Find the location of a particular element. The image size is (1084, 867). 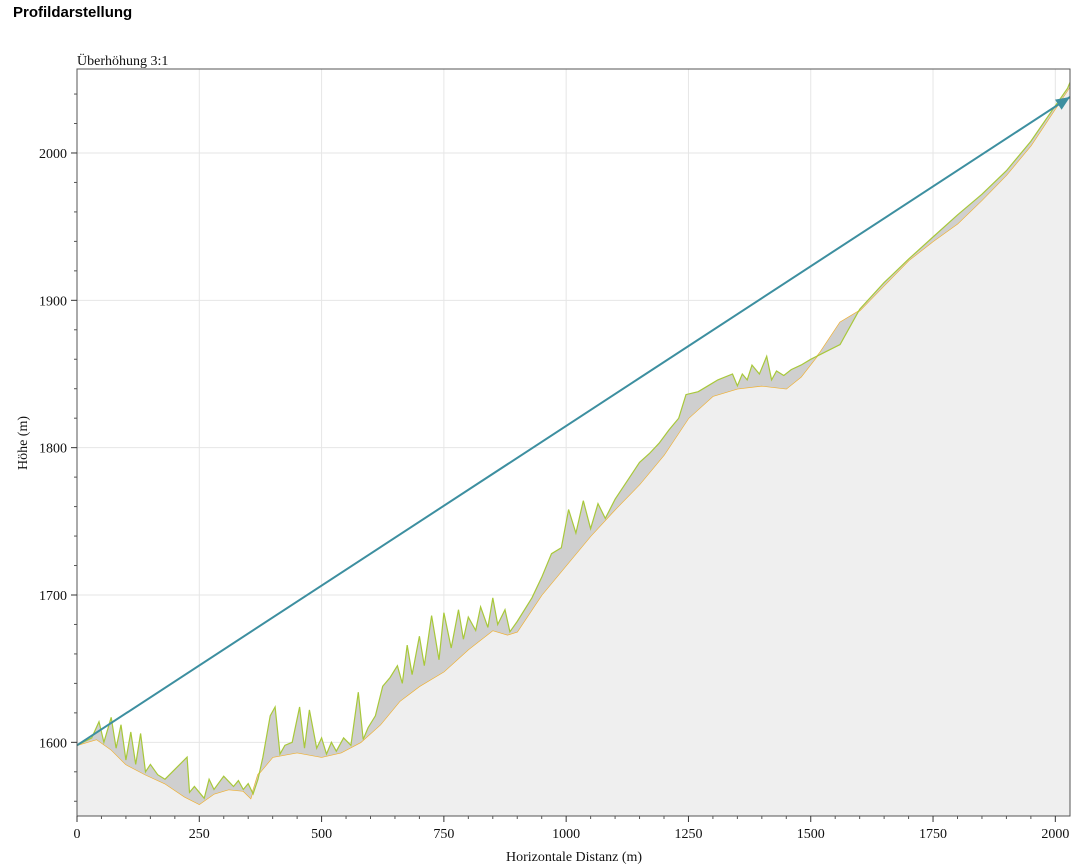

y-tick-label: 1700 is located at coordinates (53, 596).